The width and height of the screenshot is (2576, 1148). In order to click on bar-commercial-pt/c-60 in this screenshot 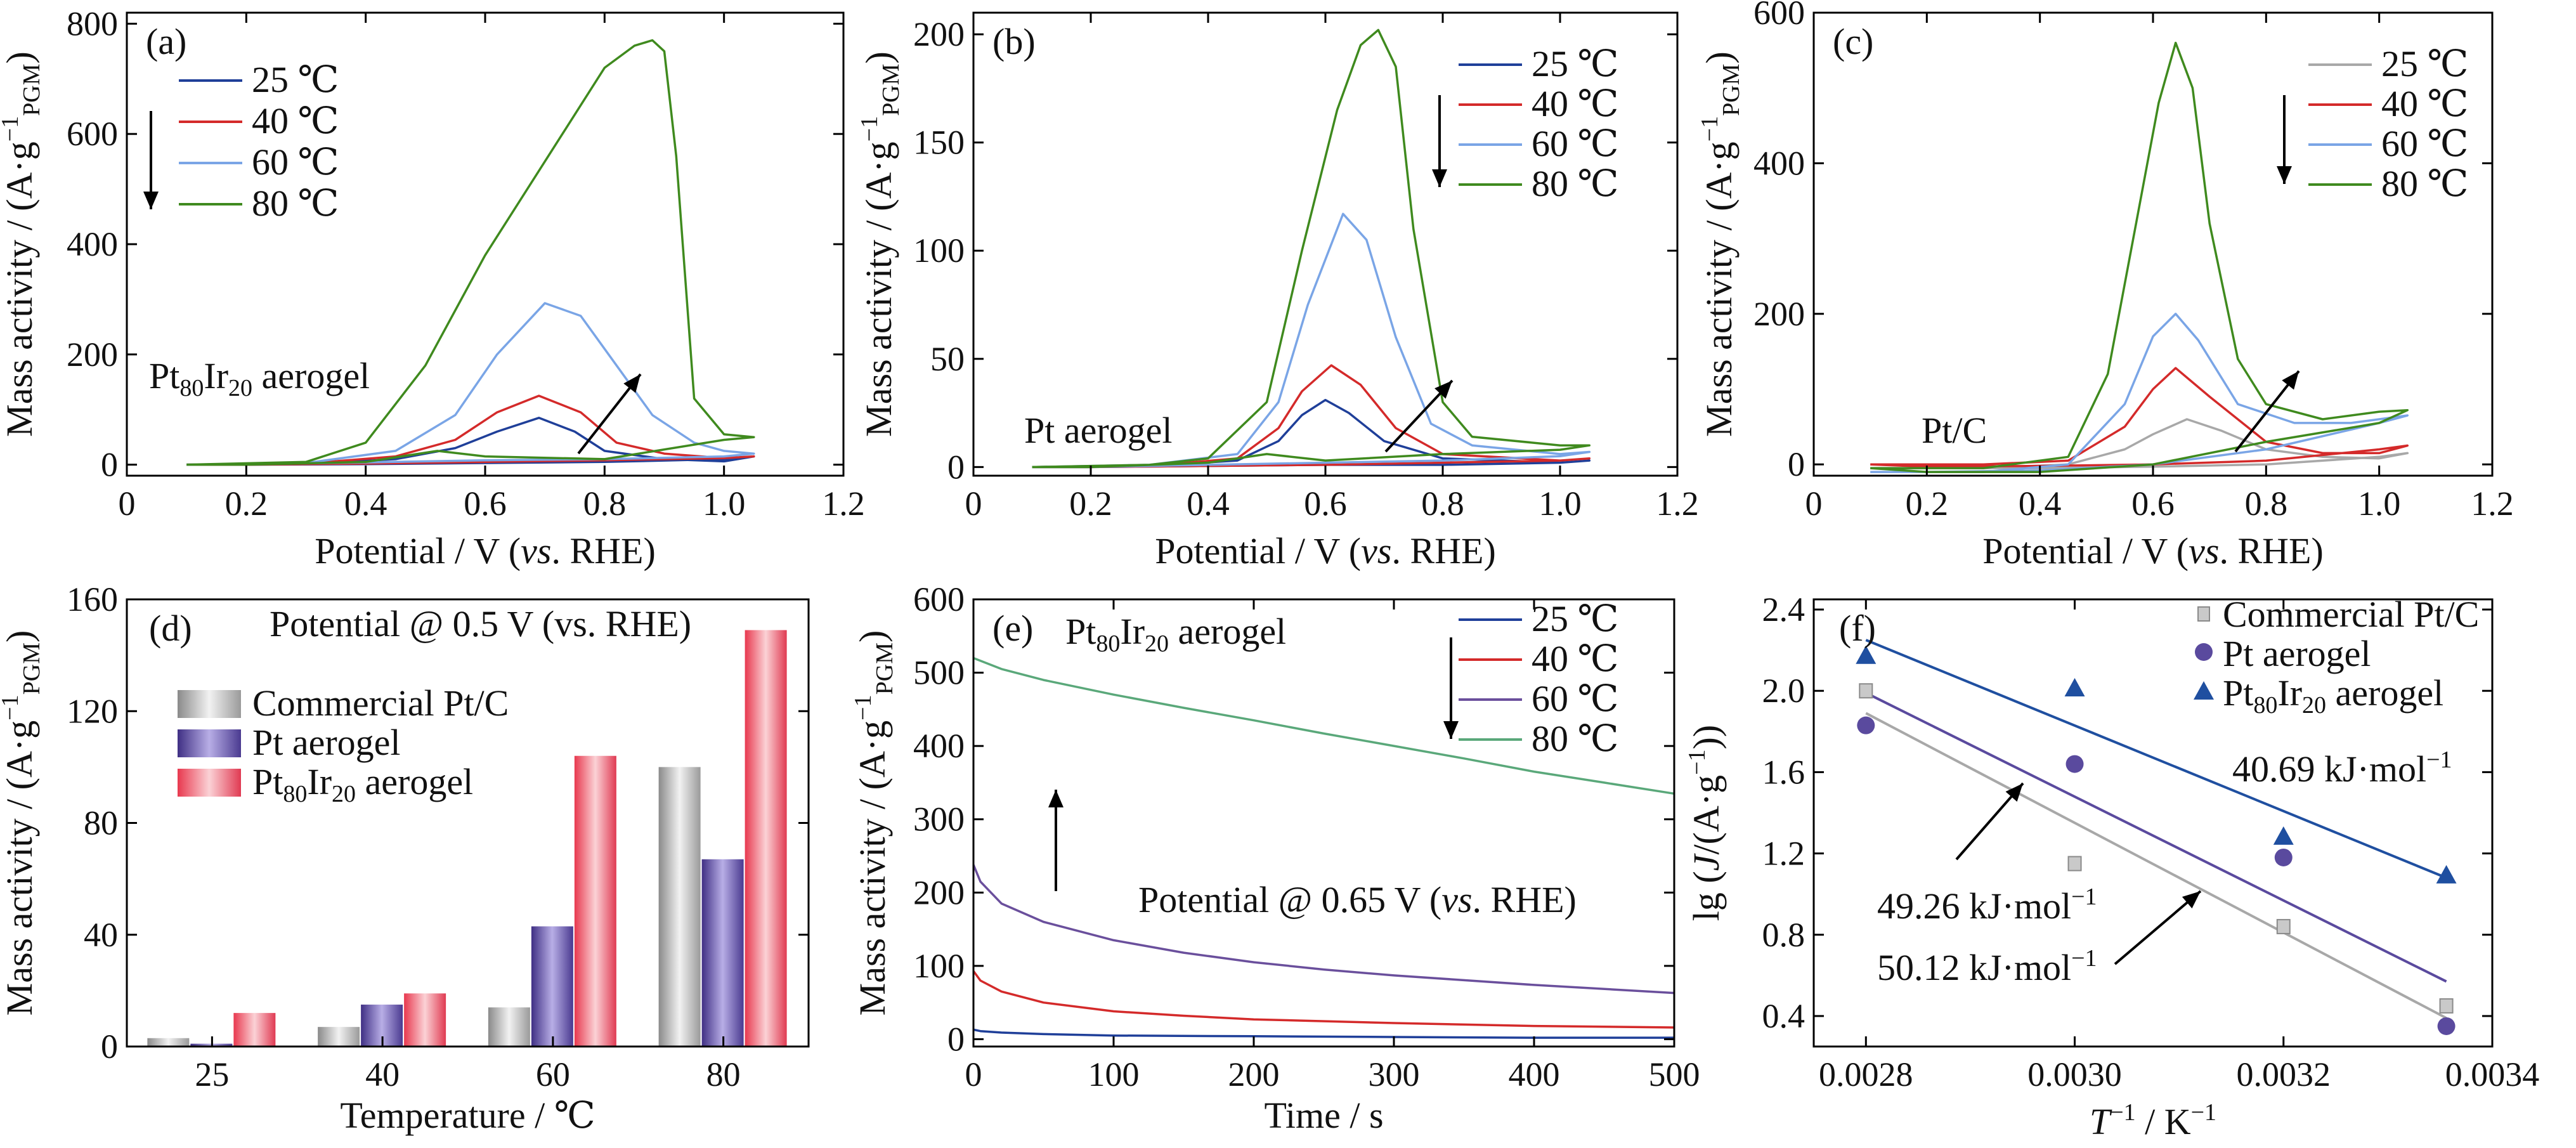, I will do `click(509, 1027)`.